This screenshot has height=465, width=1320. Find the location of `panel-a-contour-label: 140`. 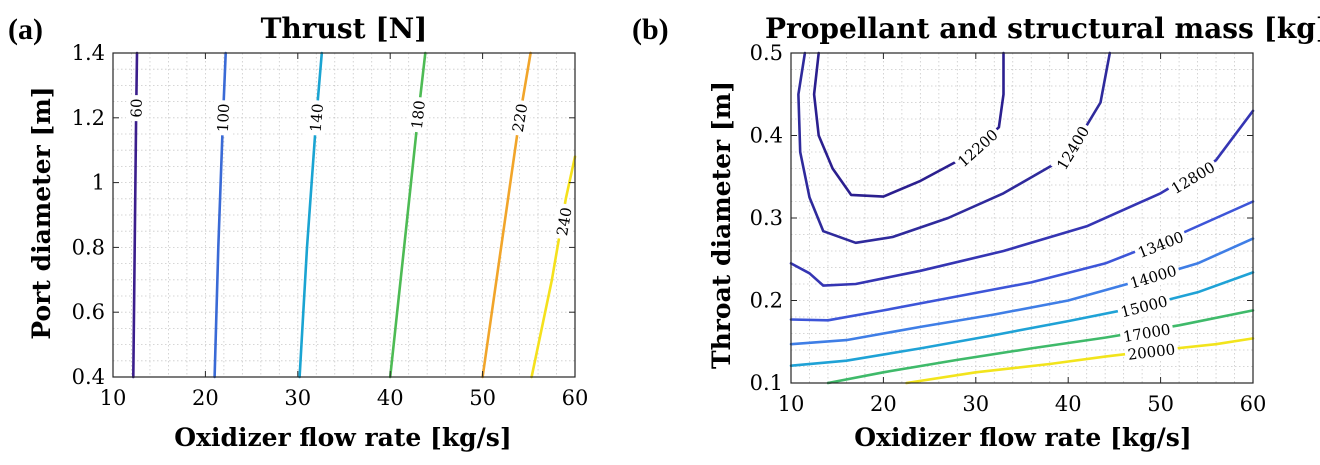

panel-a-contour-label: 140 is located at coordinates (317, 118).